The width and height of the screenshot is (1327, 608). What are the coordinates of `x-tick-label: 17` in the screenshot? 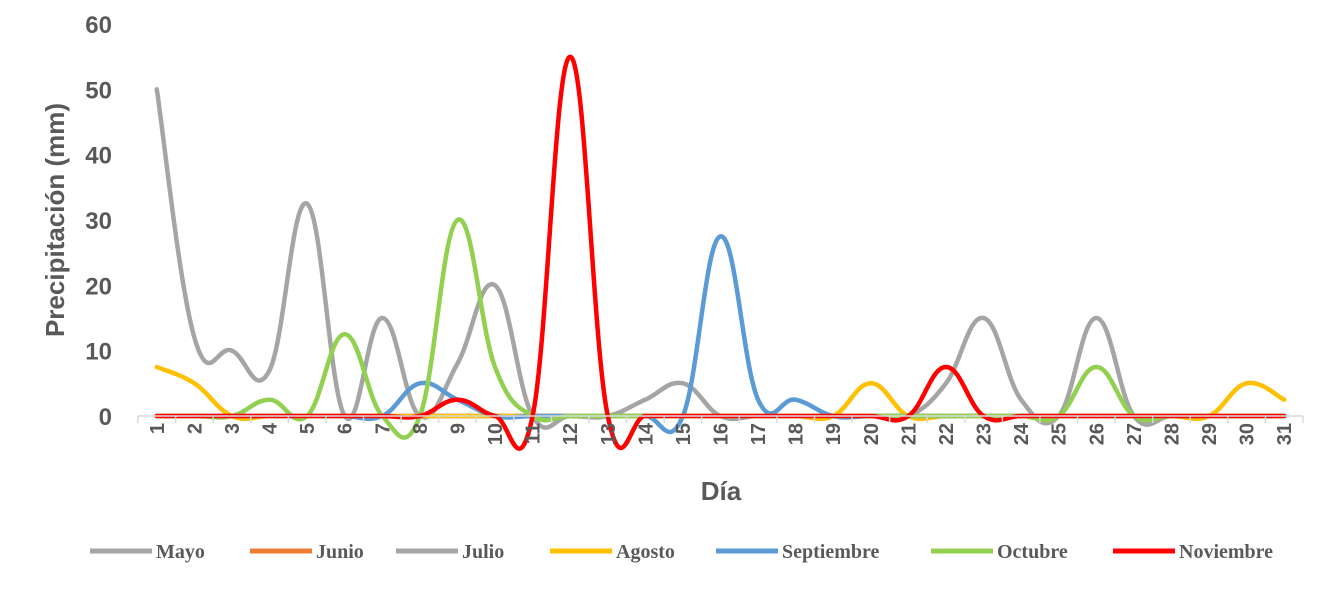 It's located at (759, 434).